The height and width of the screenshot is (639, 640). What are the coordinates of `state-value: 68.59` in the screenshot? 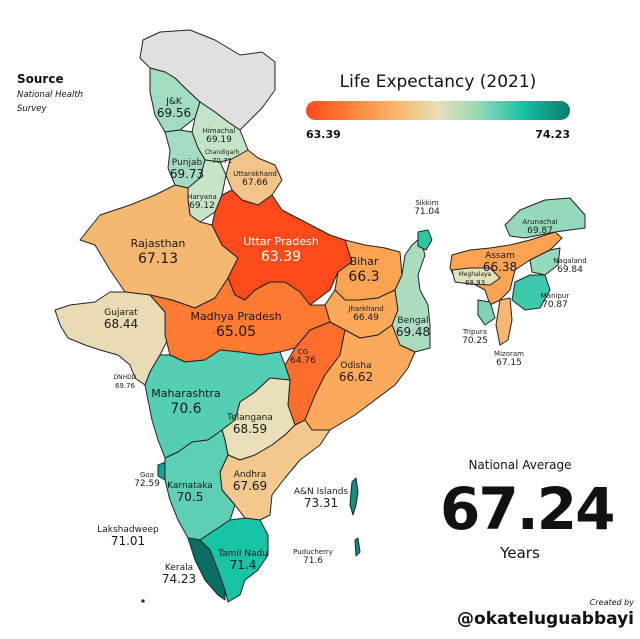 It's located at (250, 429).